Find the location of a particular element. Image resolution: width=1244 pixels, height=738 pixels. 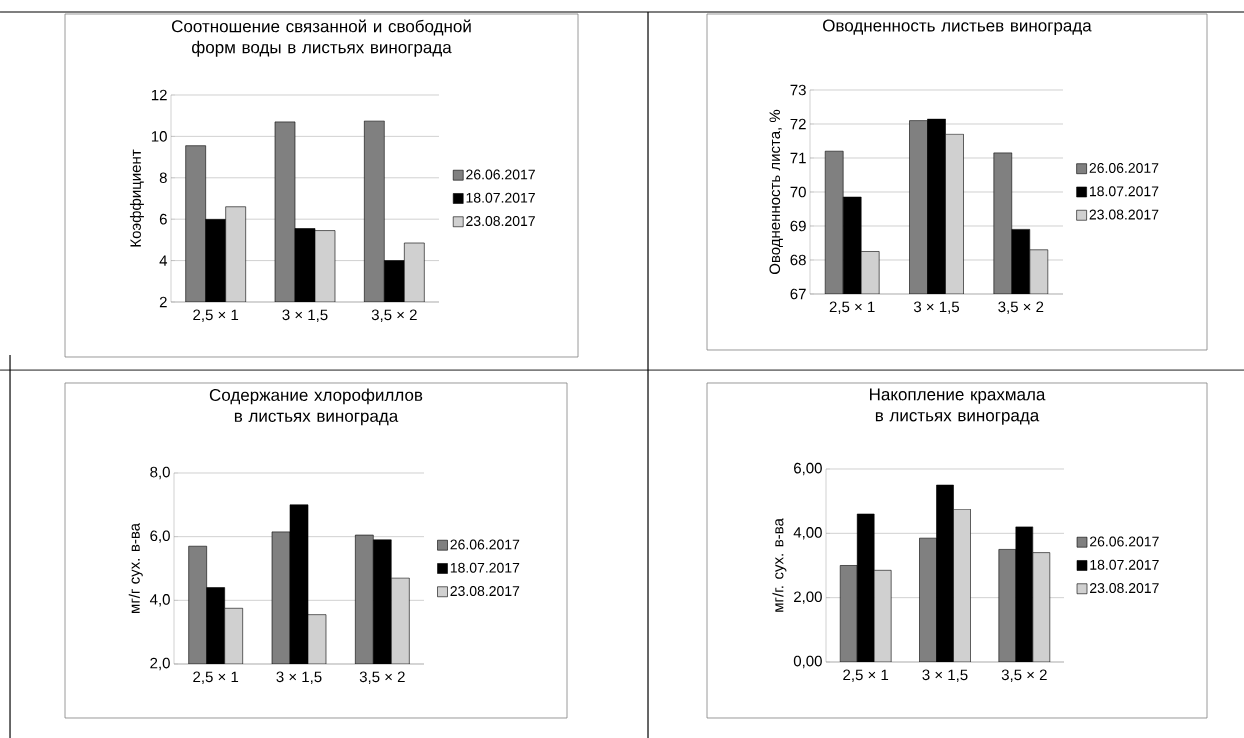

chart-title: Оводненность листьев винограда is located at coordinates (957, 27).